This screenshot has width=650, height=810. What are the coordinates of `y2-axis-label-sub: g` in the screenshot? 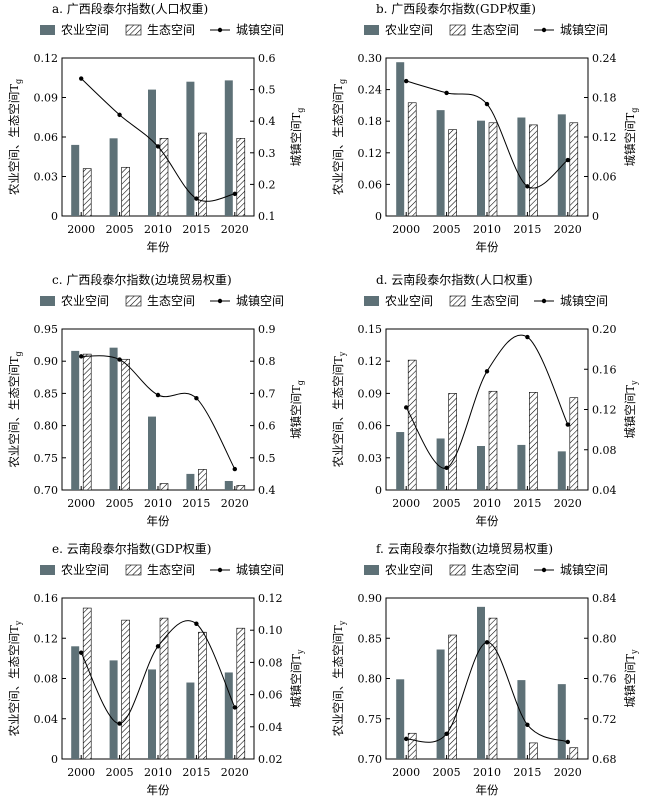 It's located at (300, 110).